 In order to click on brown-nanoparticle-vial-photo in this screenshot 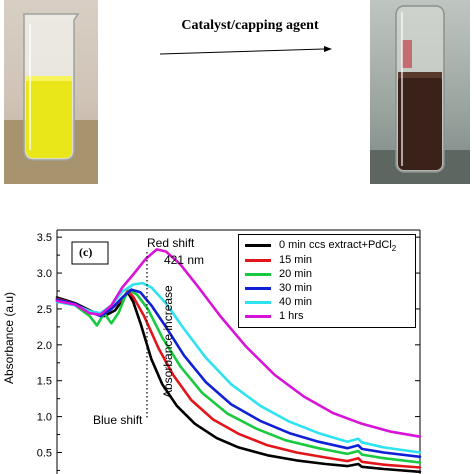, I will do `click(420, 92)`.